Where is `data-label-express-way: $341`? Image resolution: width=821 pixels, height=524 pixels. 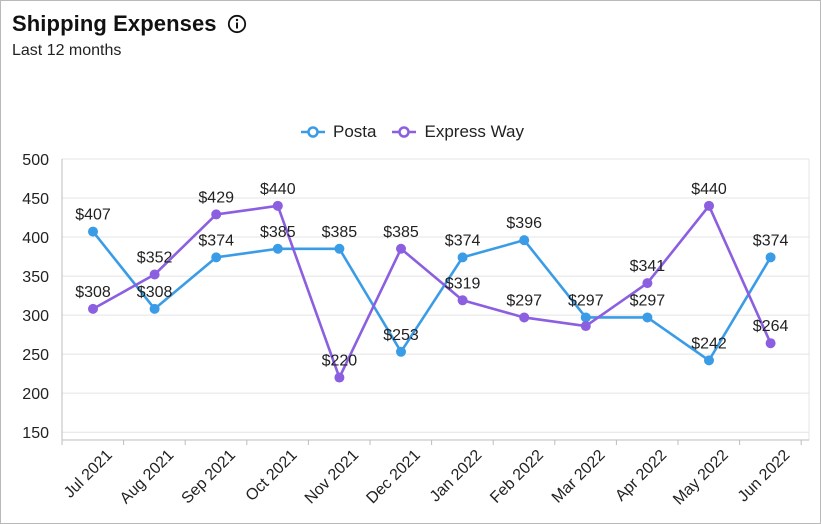
data-label-express-way: $341 is located at coordinates (648, 266).